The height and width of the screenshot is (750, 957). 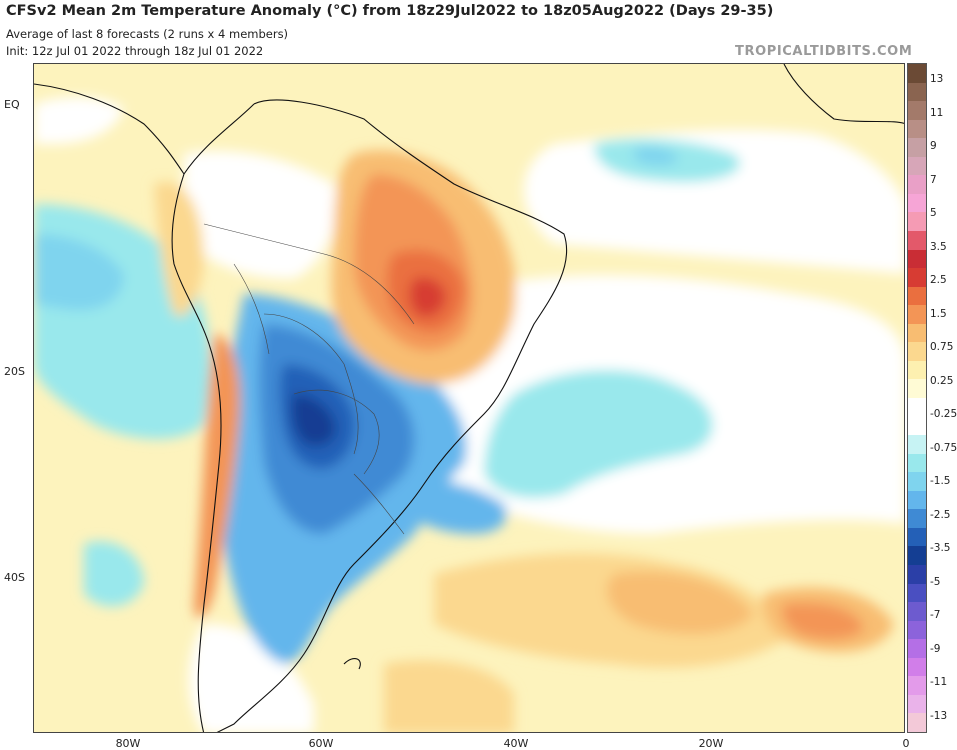 What do you see at coordinates (14, 371) in the screenshot?
I see `lat-label-20s: 20S` at bounding box center [14, 371].